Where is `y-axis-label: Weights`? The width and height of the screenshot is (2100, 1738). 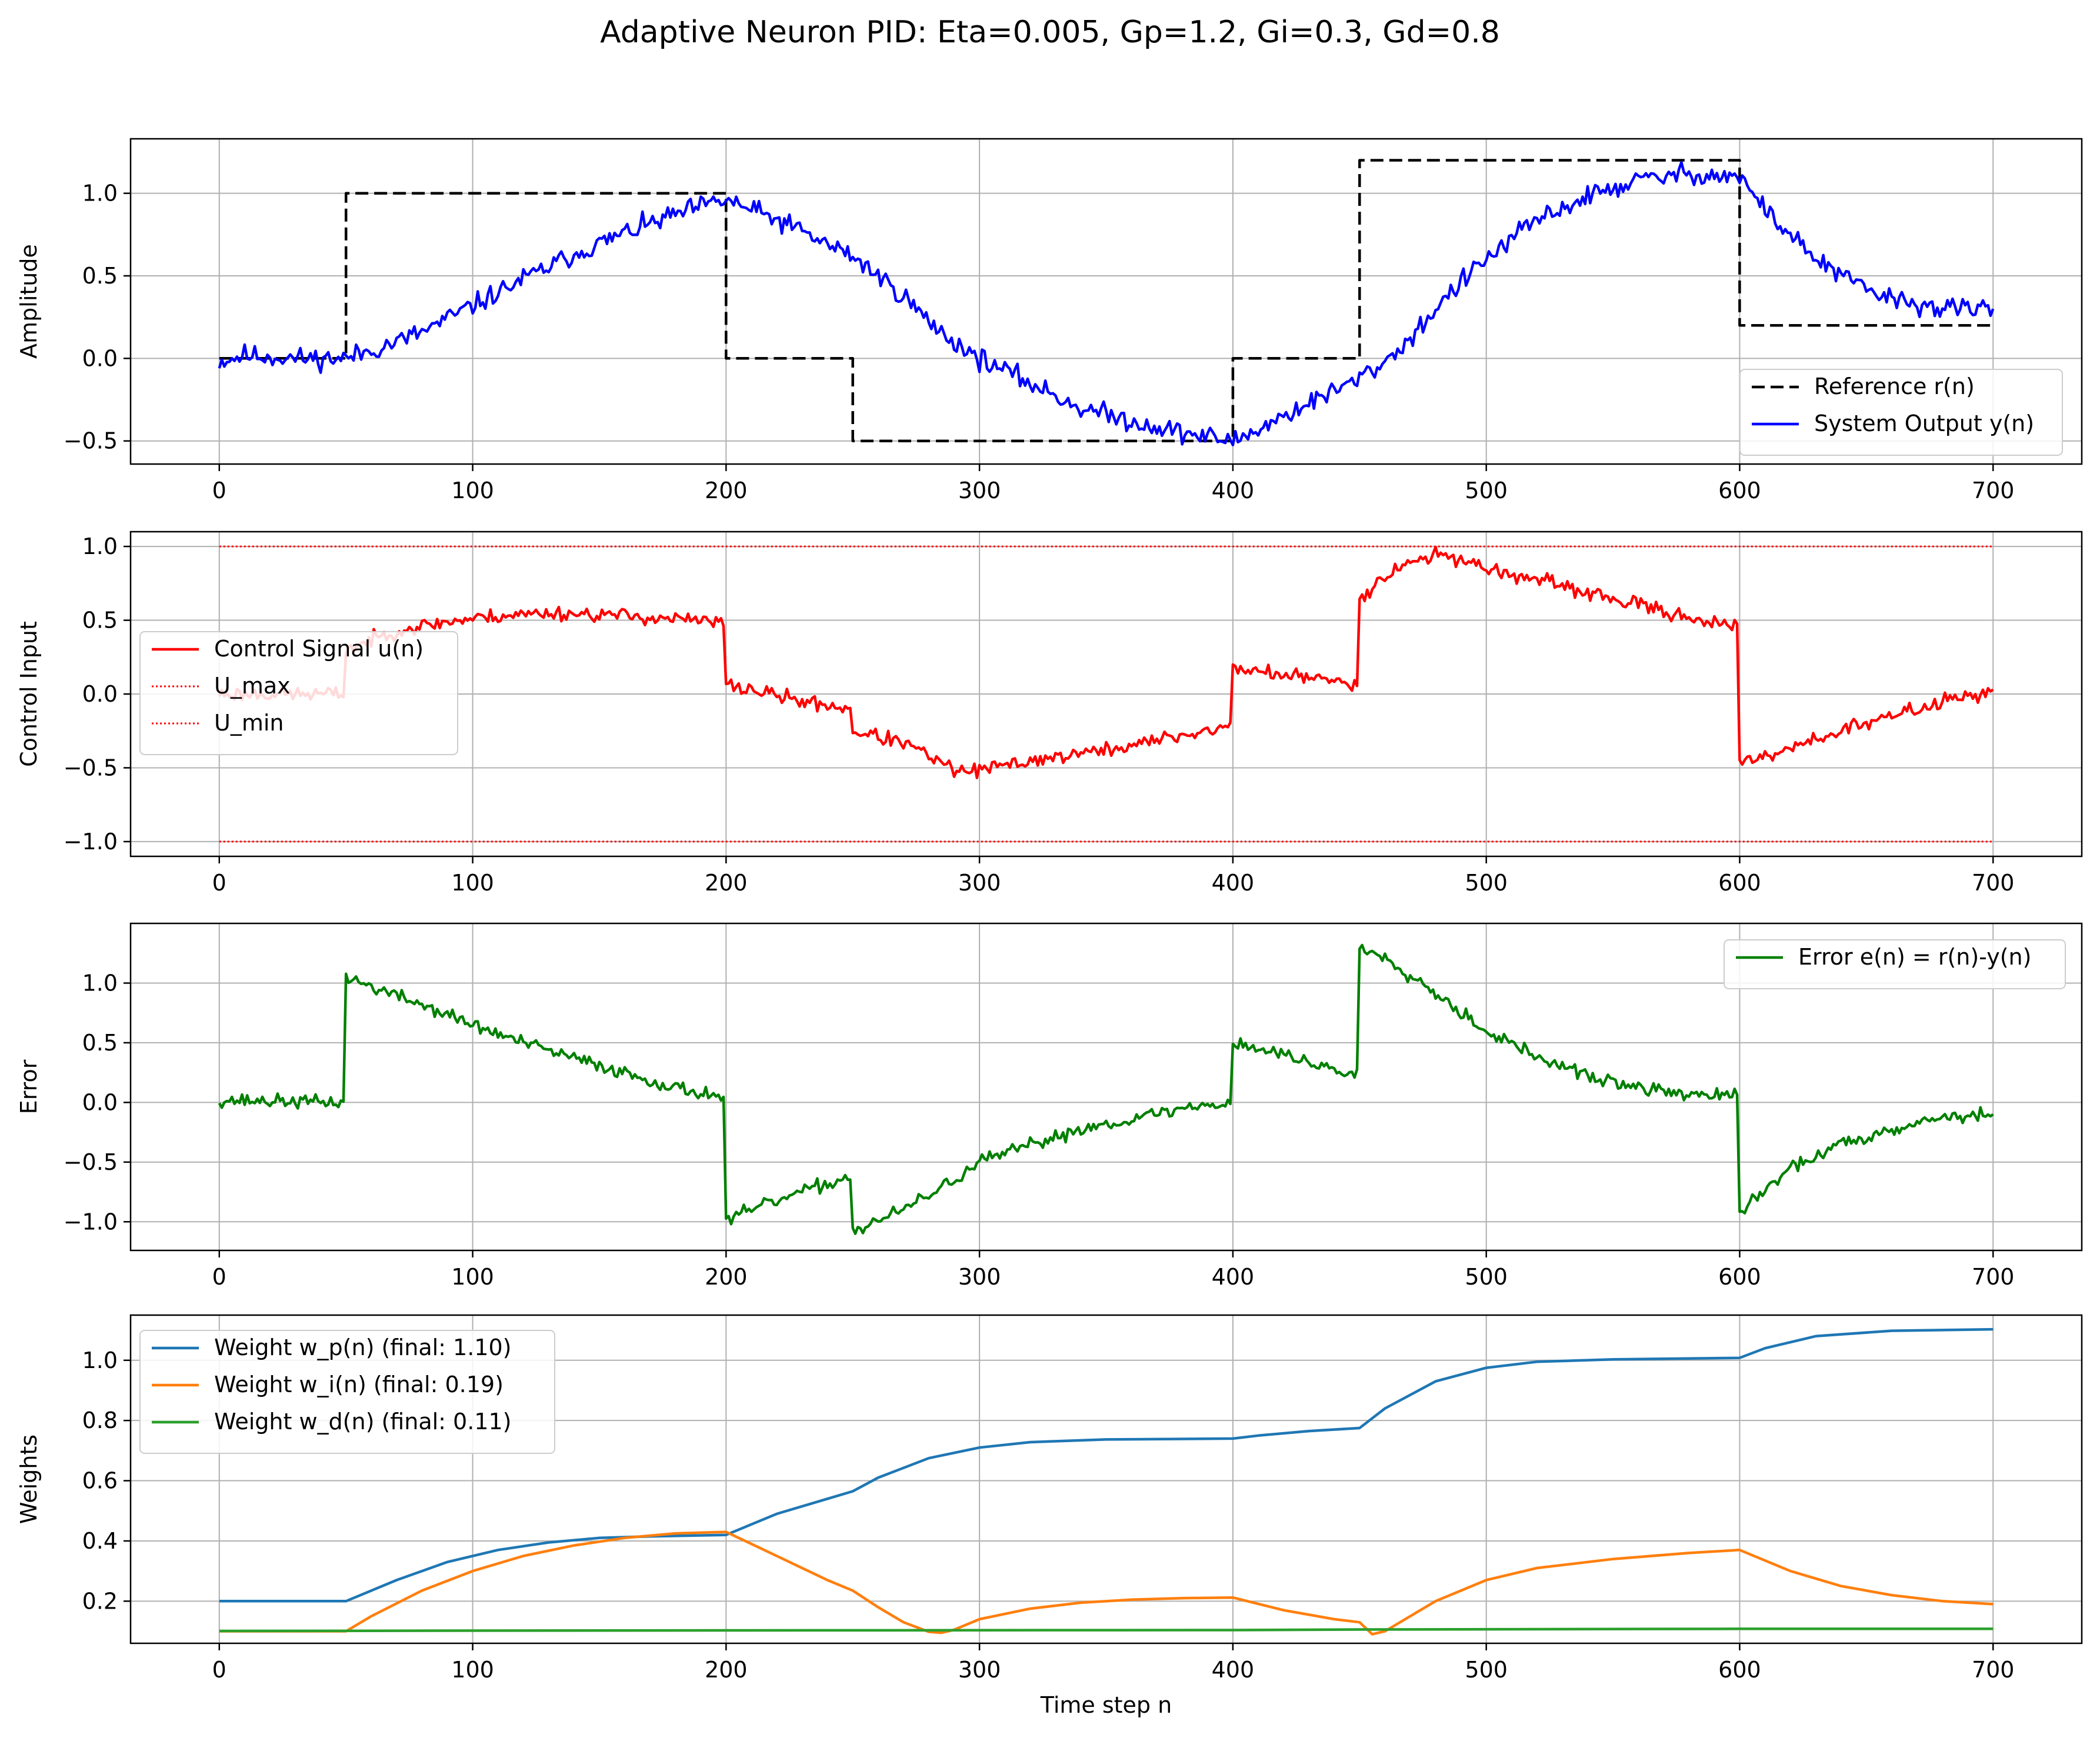 y-axis-label: Weights is located at coordinates (29, 1479).